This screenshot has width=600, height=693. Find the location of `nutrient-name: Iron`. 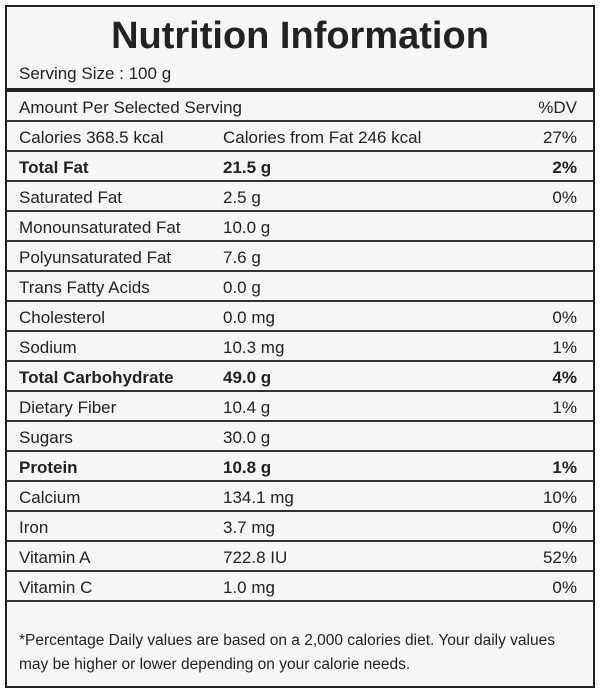

nutrient-name: Iron is located at coordinates (34, 527).